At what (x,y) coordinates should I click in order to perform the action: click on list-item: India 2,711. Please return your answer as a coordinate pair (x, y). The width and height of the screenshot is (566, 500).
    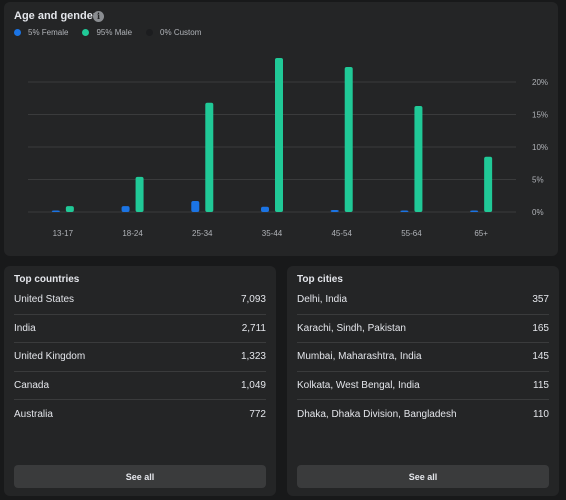
    Looking at the image, I should click on (140, 329).